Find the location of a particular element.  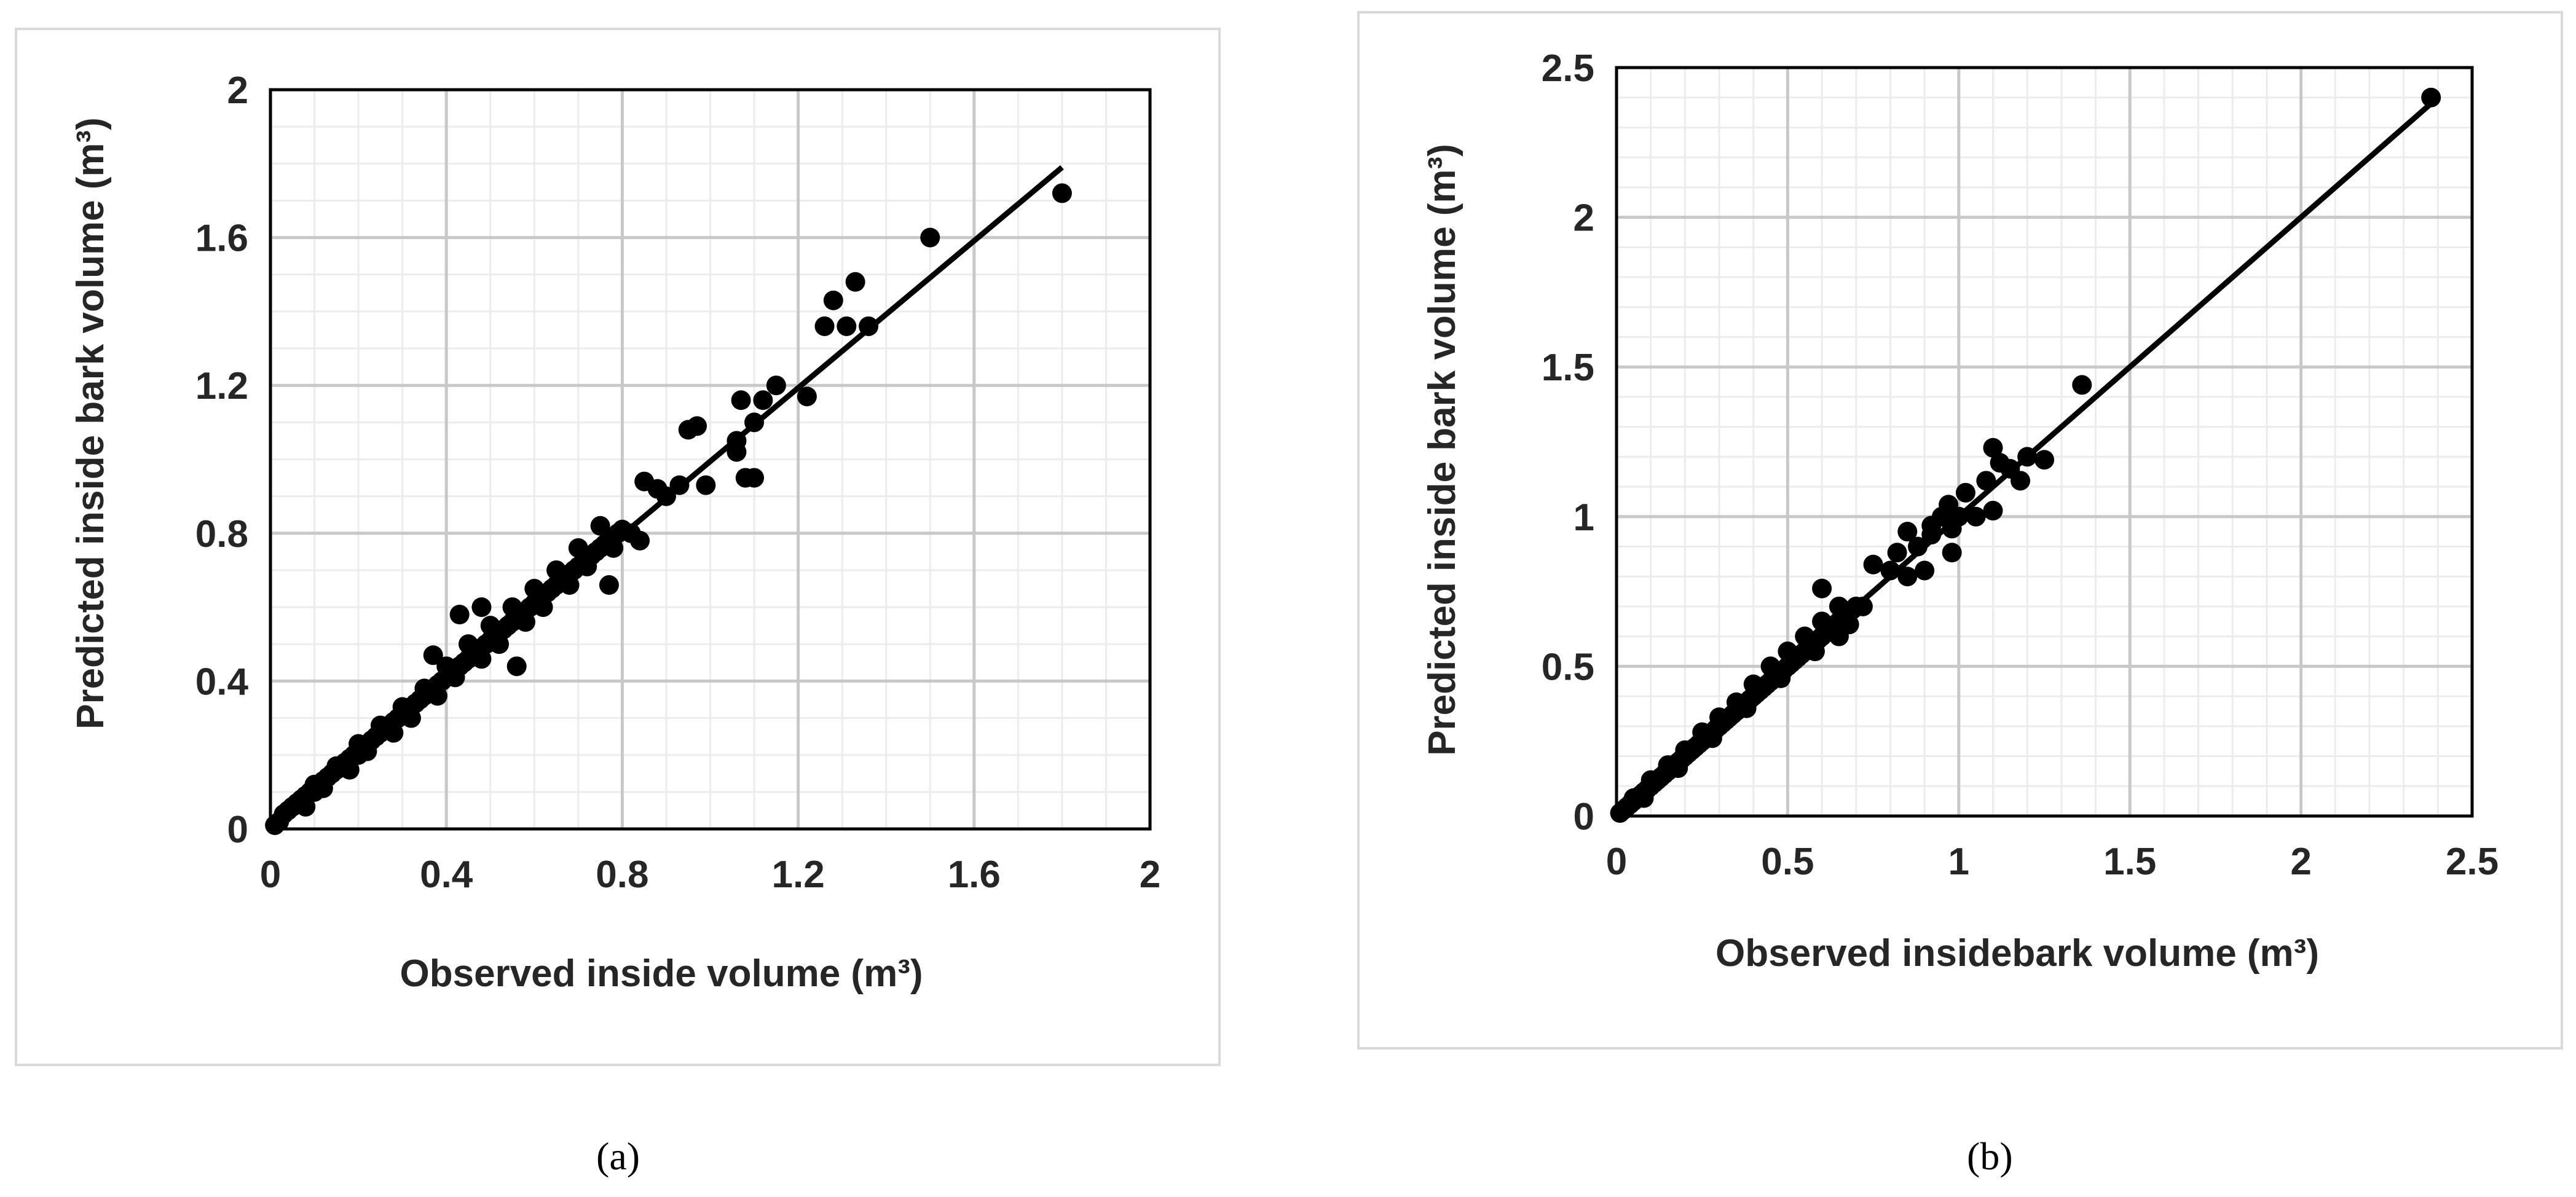

y-tick-label: 1.6 is located at coordinates (222, 239).